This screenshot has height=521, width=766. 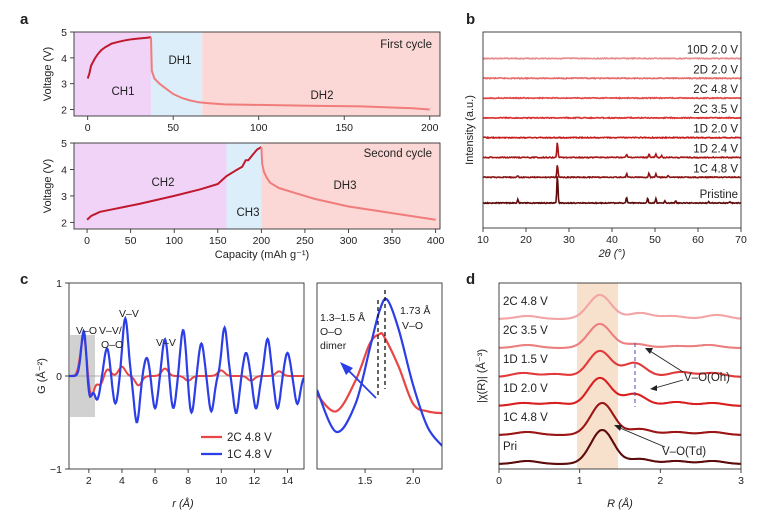 I want to click on d-arrowhead-td, so click(x=618, y=428).